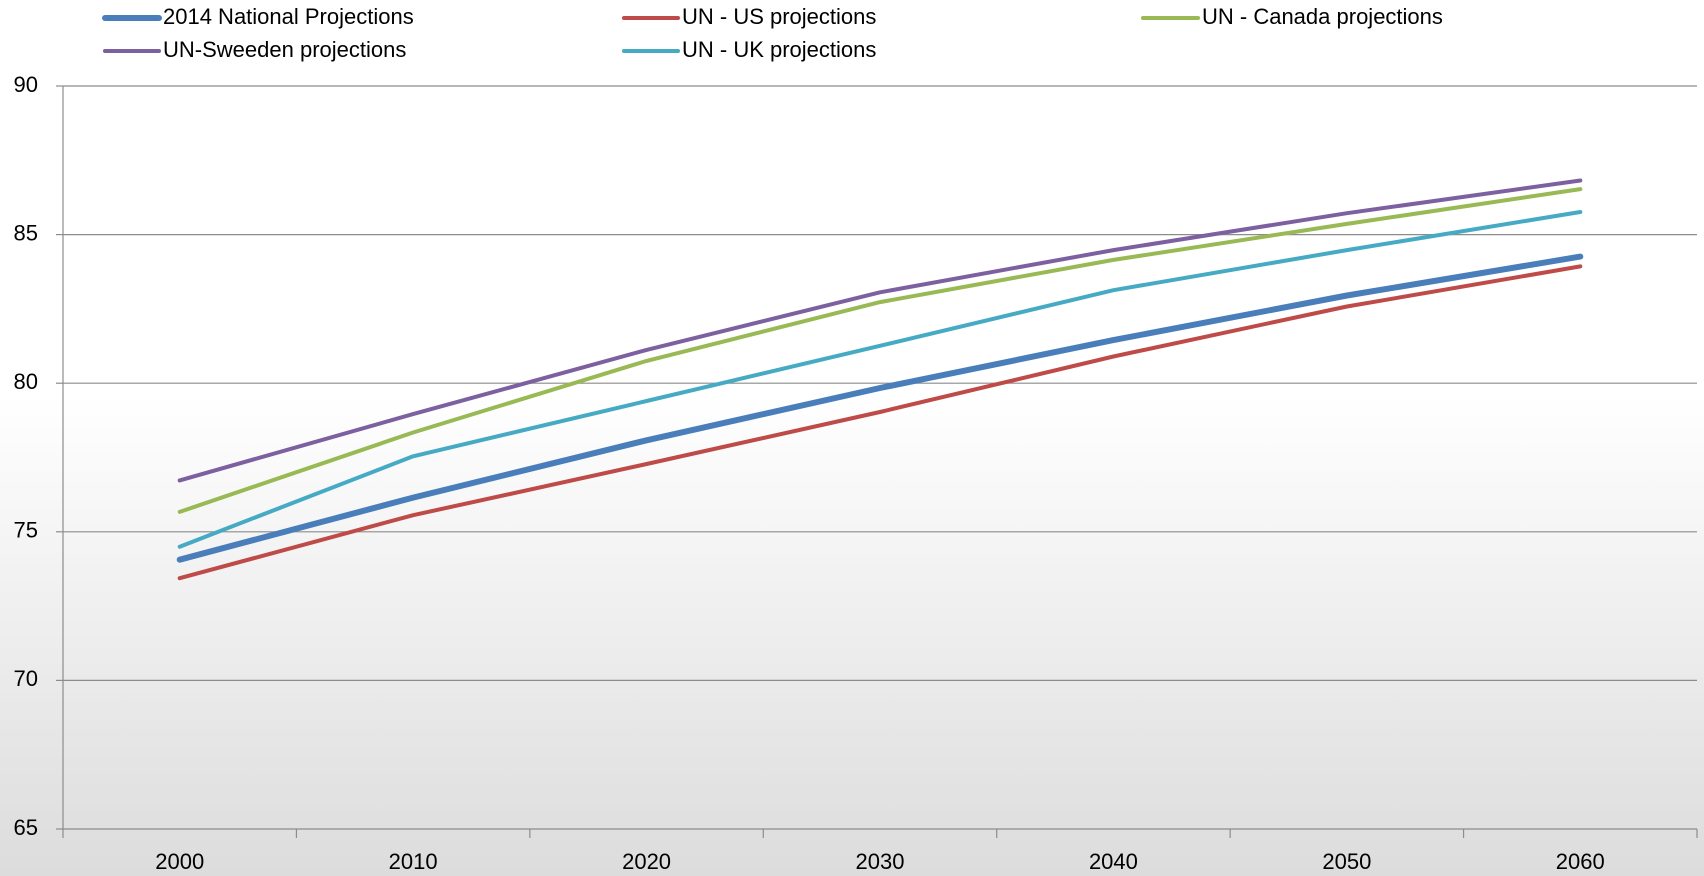  What do you see at coordinates (26, 530) in the screenshot?
I see `y-tick-label: 75` at bounding box center [26, 530].